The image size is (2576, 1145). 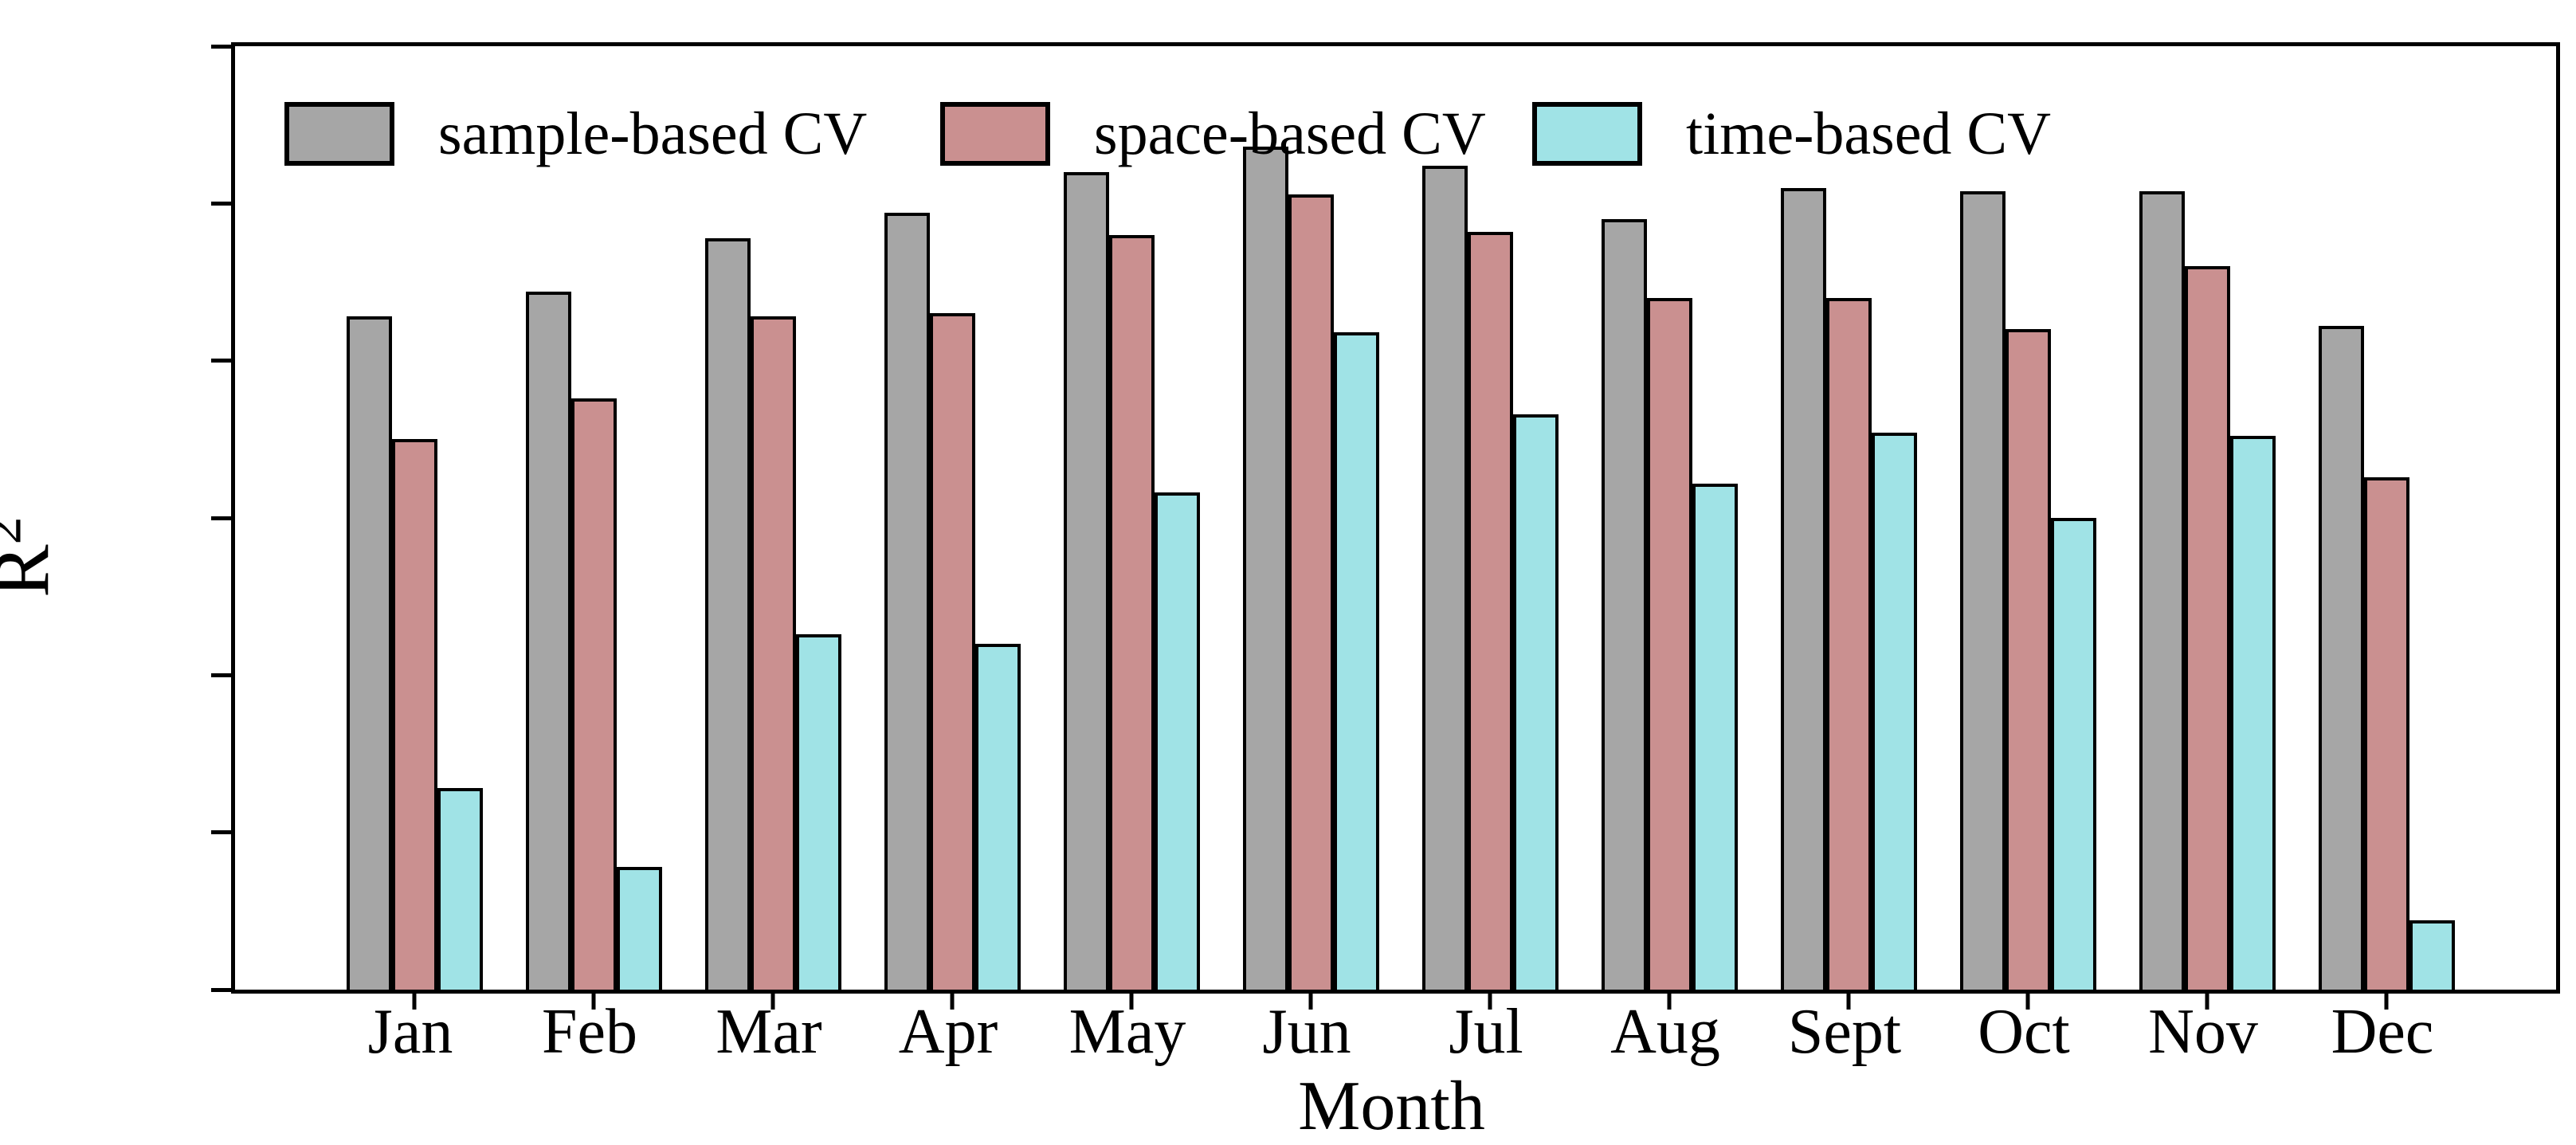 I want to click on bar-group-Dec, so click(x=2386, y=658).